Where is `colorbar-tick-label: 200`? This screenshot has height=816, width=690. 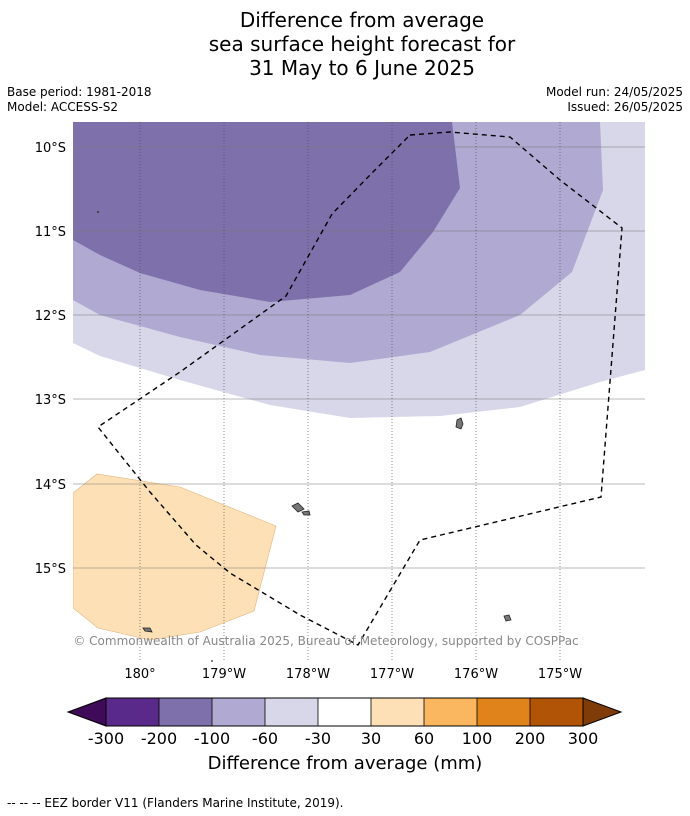 colorbar-tick-label: 200 is located at coordinates (530, 738).